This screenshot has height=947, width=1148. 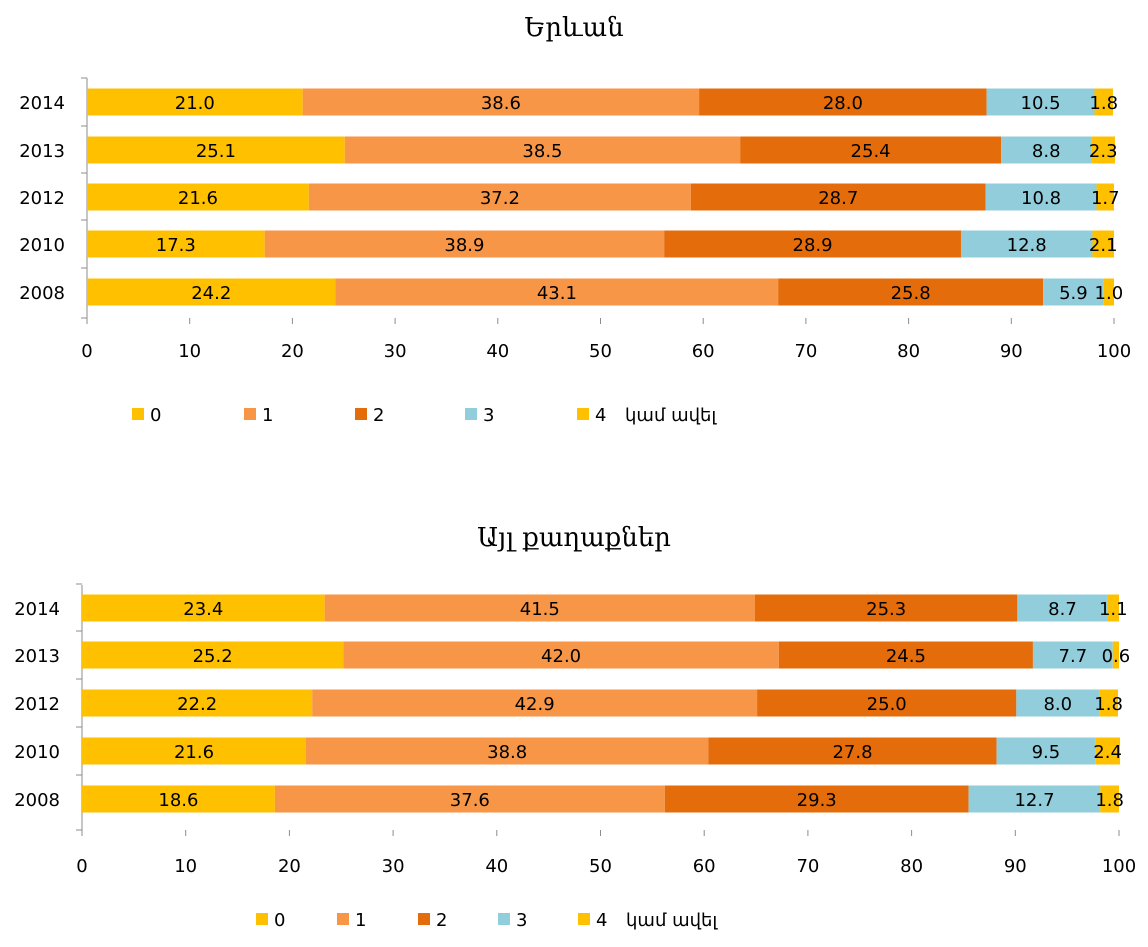 What do you see at coordinates (42, 103) in the screenshot?
I see `y-category-label: 2014` at bounding box center [42, 103].